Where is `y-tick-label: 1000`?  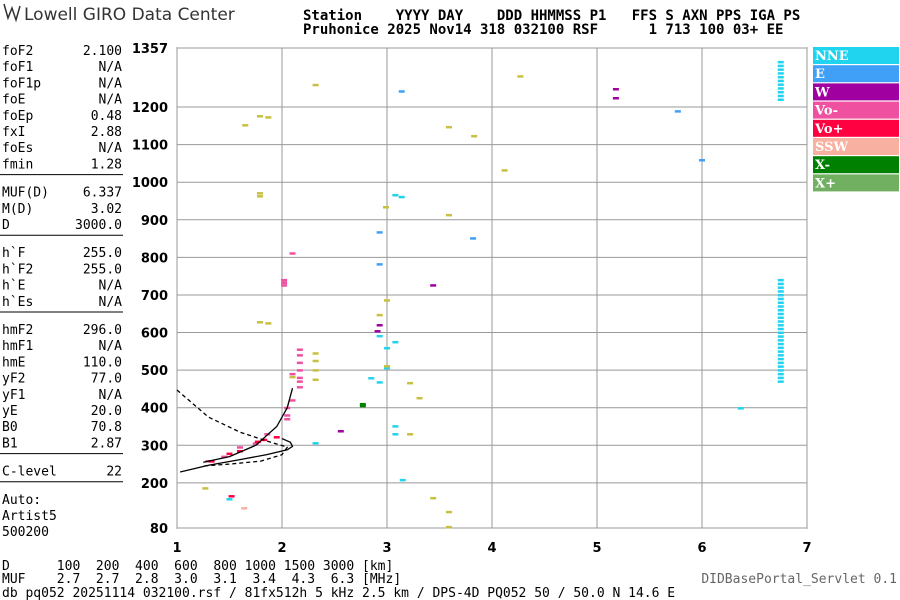
y-tick-label: 1000 is located at coordinates (150, 183).